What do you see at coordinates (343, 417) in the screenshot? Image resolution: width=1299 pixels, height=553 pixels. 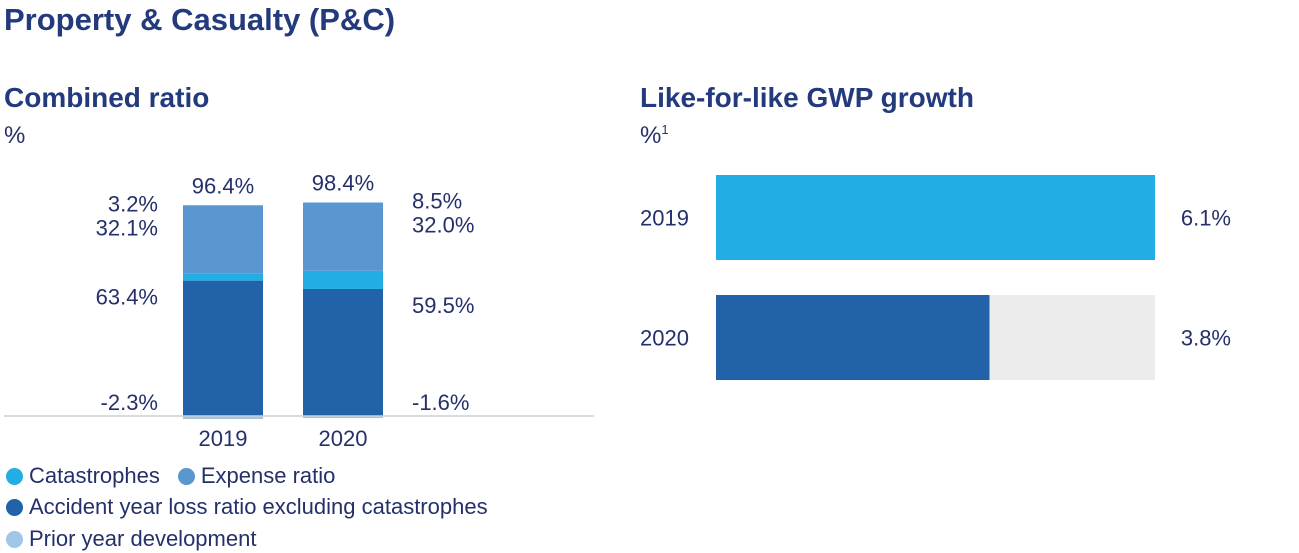 I see `bar-segment-prior-year-2020` at bounding box center [343, 417].